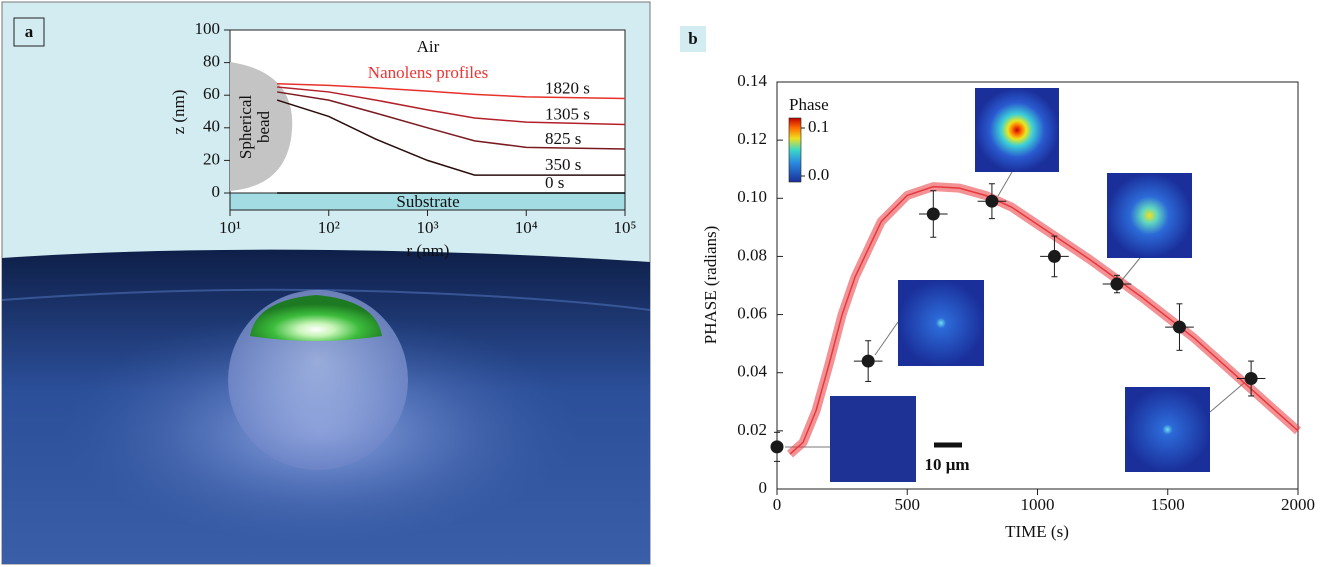 This screenshot has width=1321, height=567. What do you see at coordinates (752, 312) in the screenshot?
I see `y-tick-label: 0.06` at bounding box center [752, 312].